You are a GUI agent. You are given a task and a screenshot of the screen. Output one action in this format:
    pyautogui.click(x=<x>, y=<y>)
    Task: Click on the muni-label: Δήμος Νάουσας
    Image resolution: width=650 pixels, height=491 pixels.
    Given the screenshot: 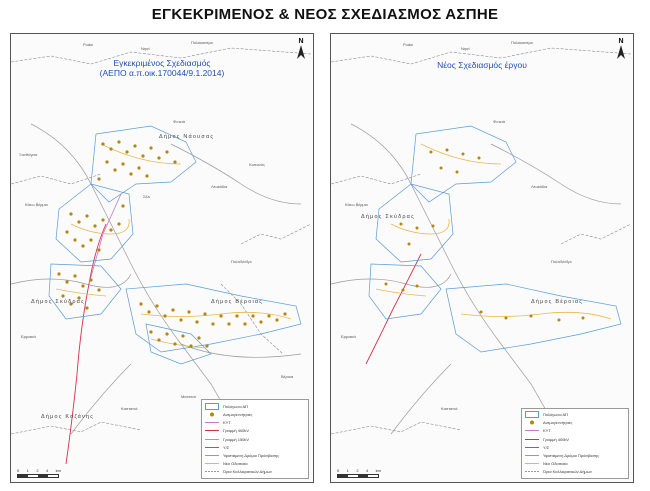 What is the action you would take?
    pyautogui.click(x=187, y=137)
    